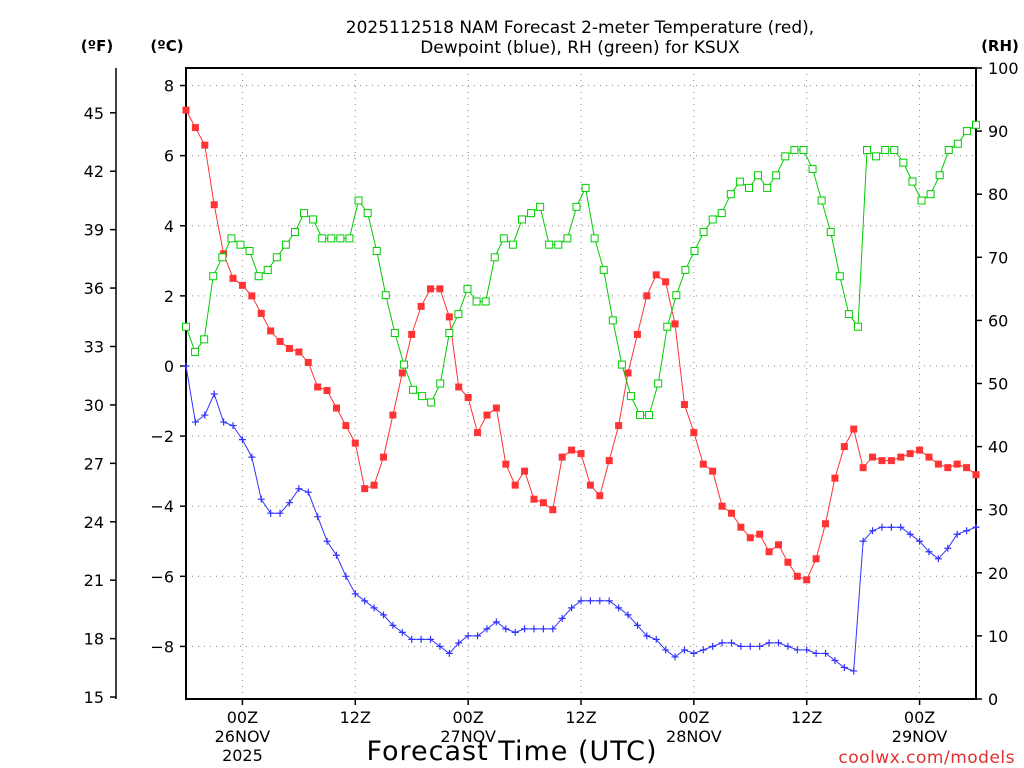 This screenshot has height=768, width=1024. I want to click on fahrenheit-tick-label: 15, so click(94, 697).